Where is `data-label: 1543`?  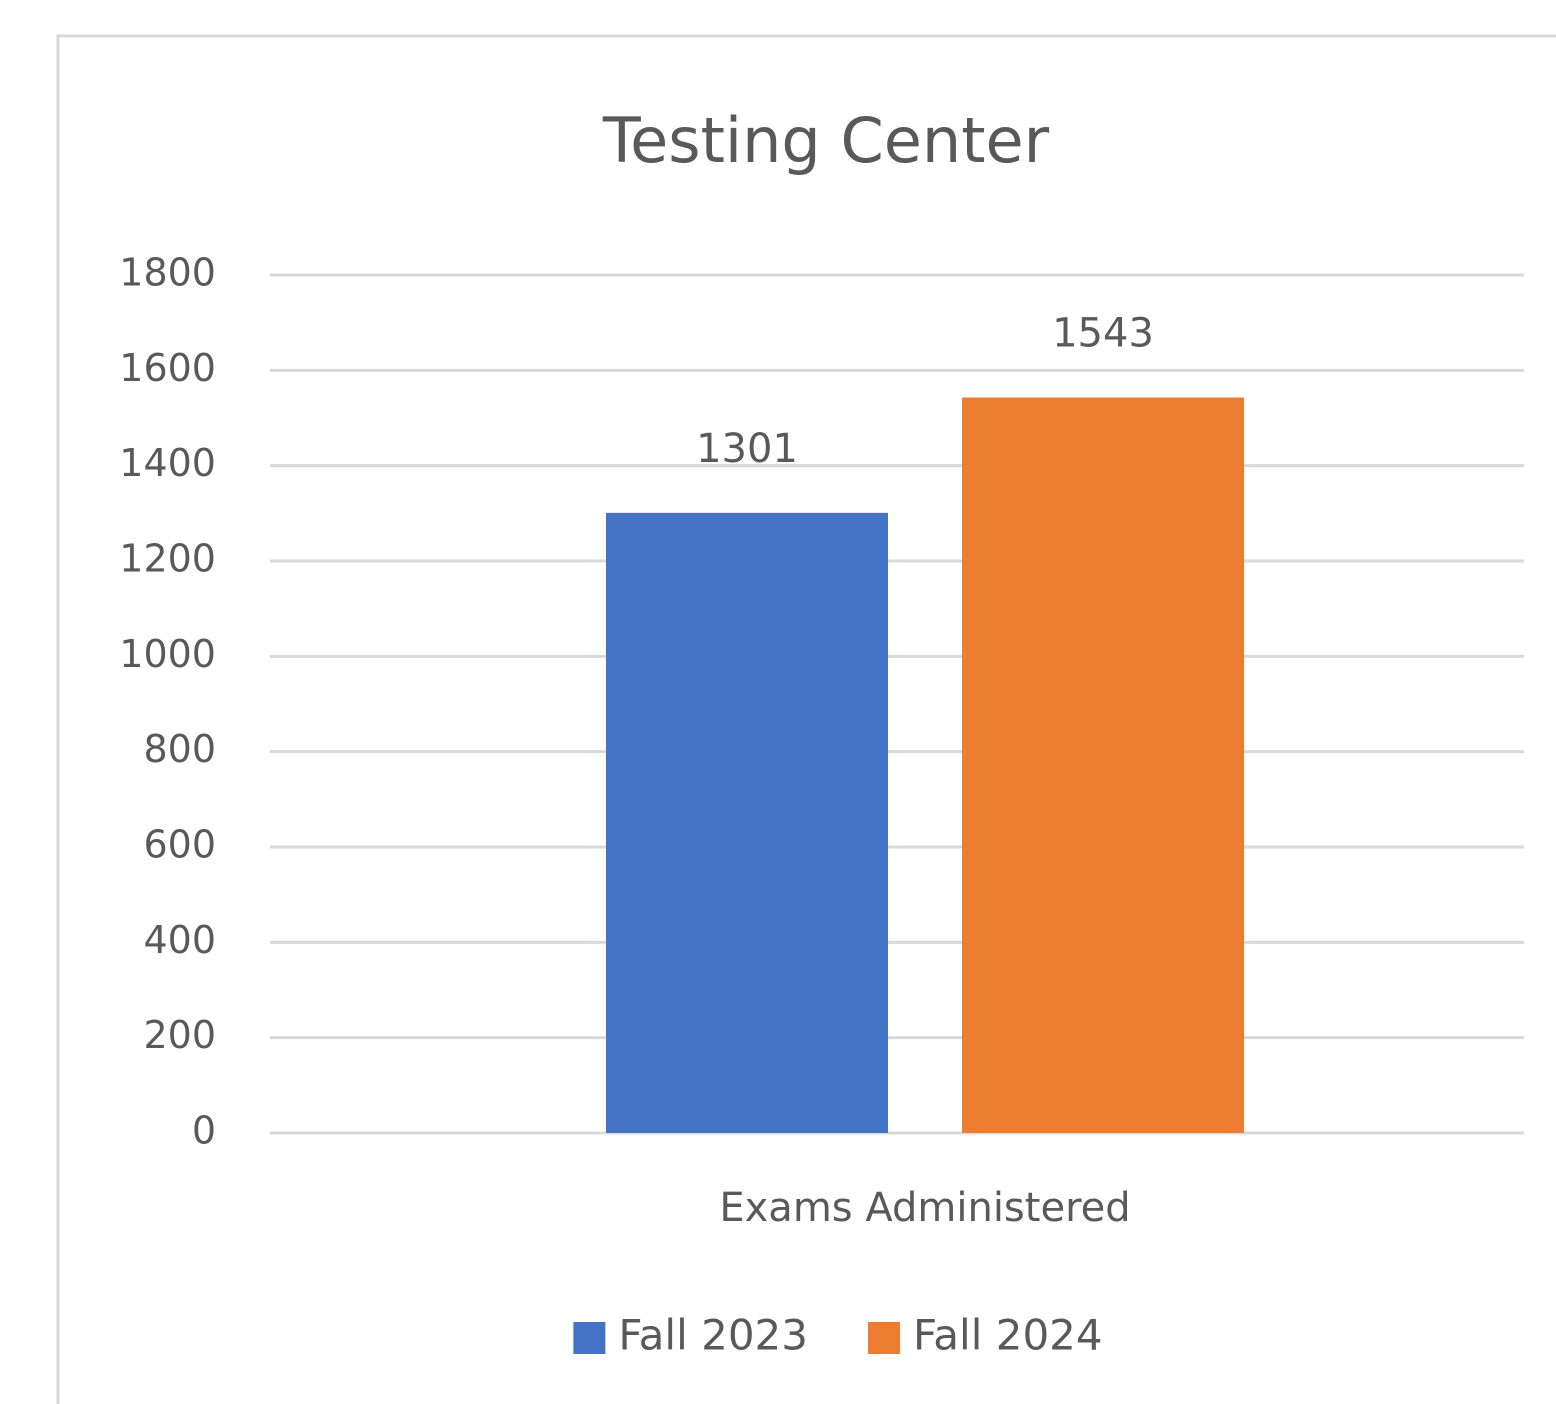
data-label: 1543 is located at coordinates (1103, 334).